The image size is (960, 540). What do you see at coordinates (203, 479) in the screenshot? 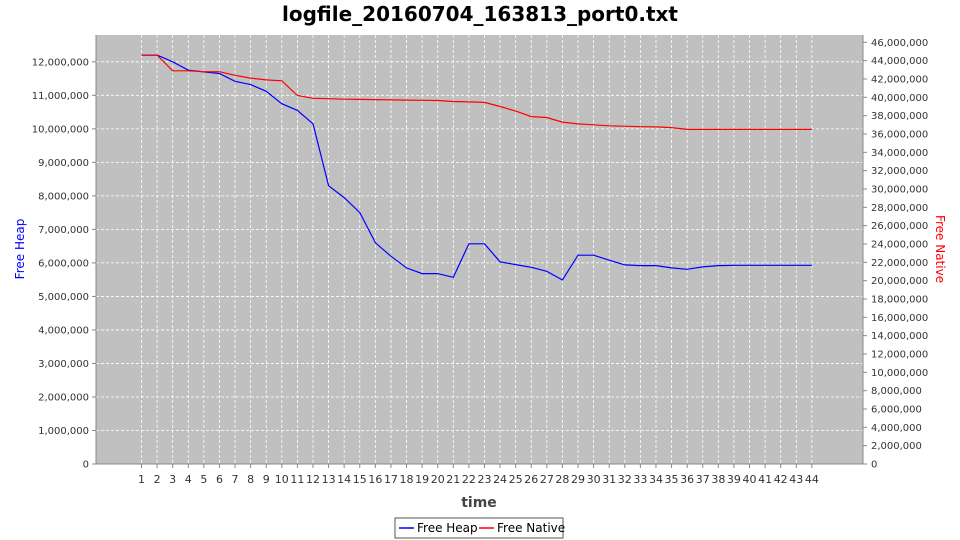
I see `x-tick-label: 5` at bounding box center [203, 479].